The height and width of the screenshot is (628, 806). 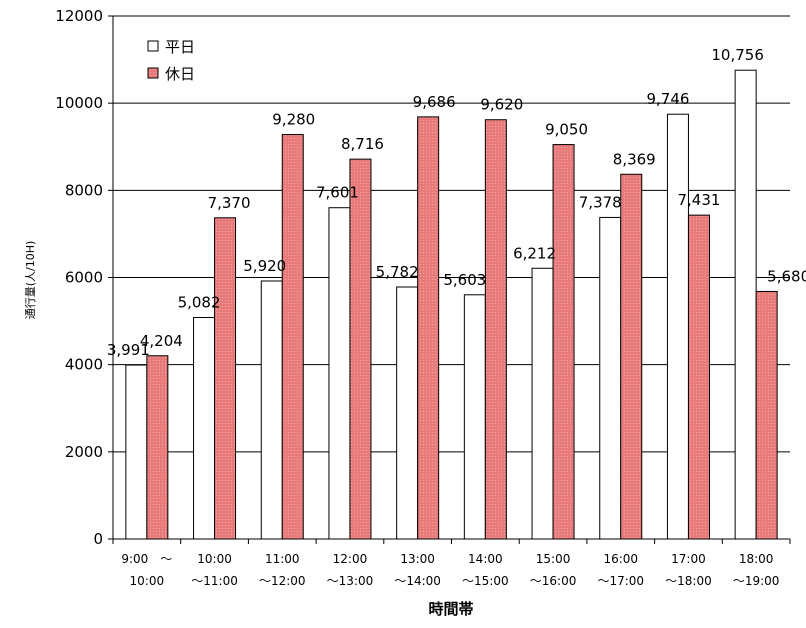 What do you see at coordinates (620, 581) in the screenshot?
I see `x-tick-label: ～17:00` at bounding box center [620, 581].